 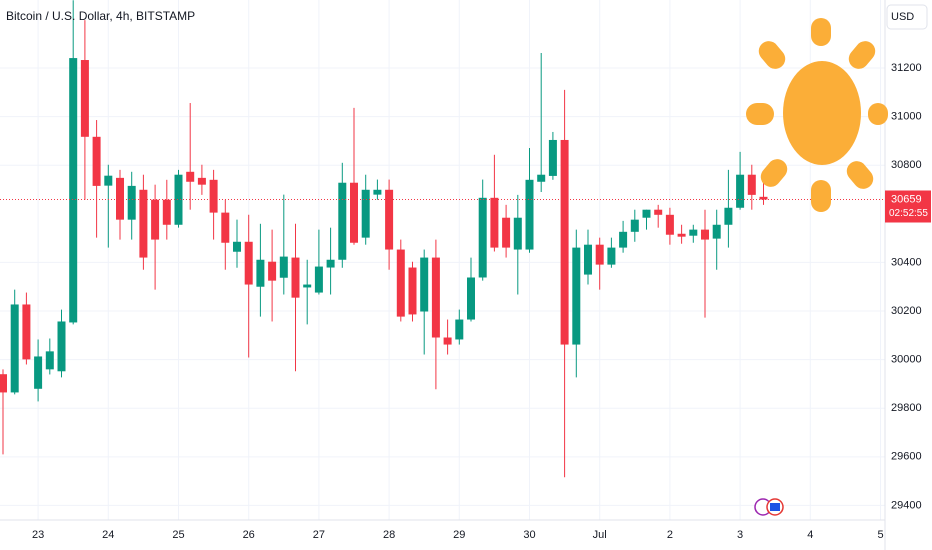 I want to click on x-tick-label: 30, so click(x=529, y=535).